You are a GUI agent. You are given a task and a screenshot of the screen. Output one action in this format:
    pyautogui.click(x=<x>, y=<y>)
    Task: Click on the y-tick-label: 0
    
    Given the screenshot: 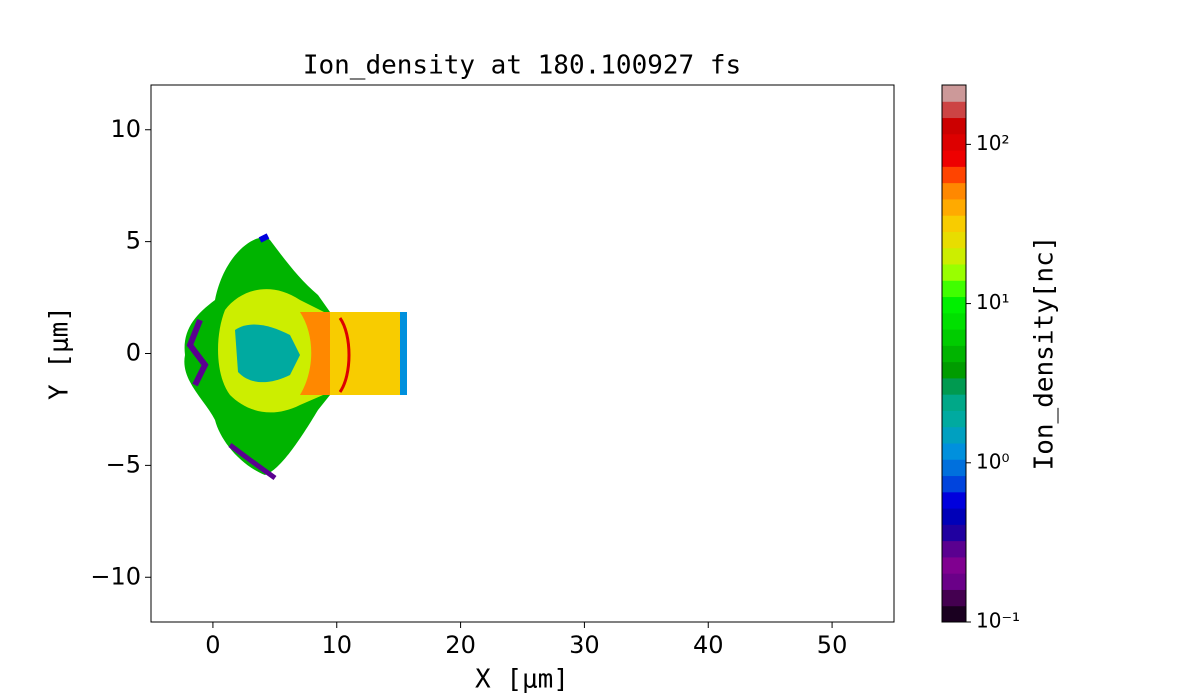 What is the action you would take?
    pyautogui.click(x=133, y=353)
    